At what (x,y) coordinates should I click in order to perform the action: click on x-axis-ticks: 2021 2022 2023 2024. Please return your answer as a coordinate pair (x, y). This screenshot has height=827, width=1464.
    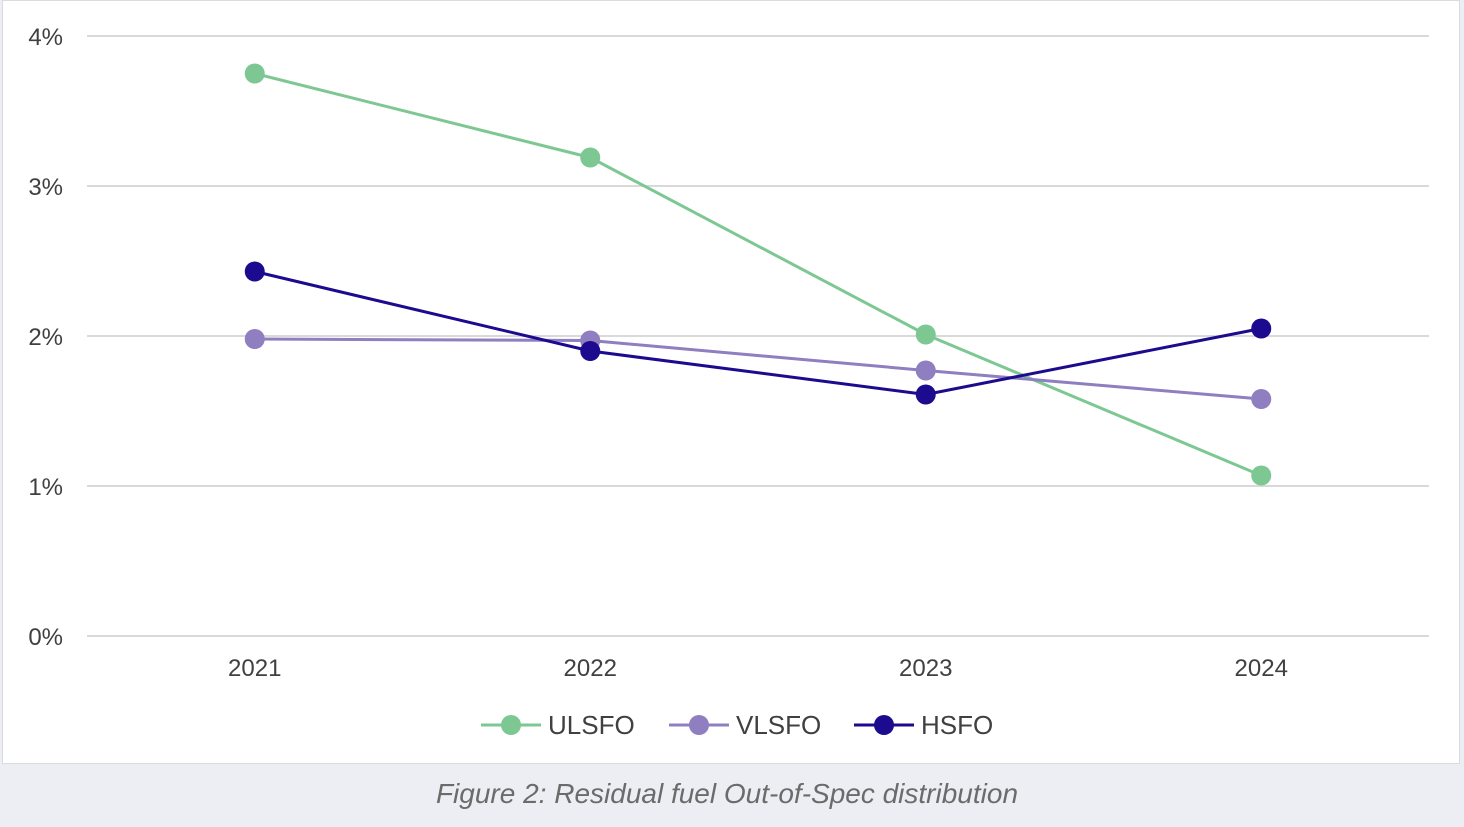
    Looking at the image, I should click on (758, 668).